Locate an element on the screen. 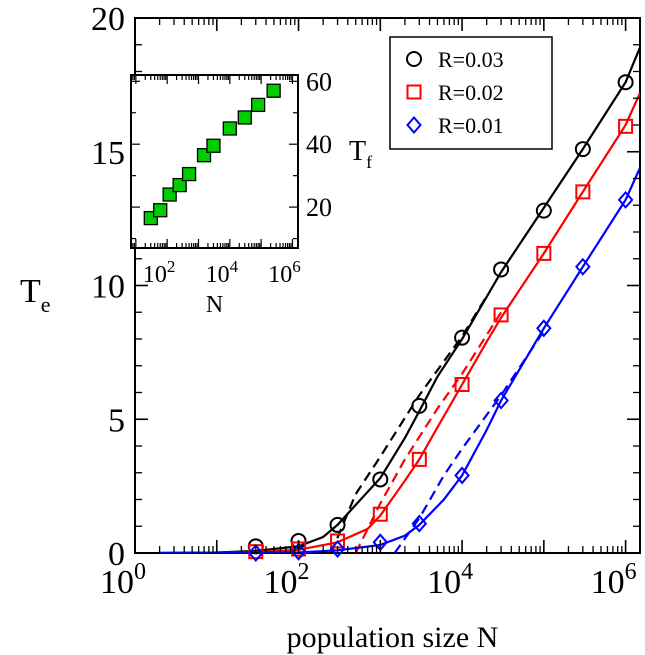 Image resolution: width=645 pixels, height=655 pixels. x-tick-label-exponent: 2 is located at coordinates (304, 572).